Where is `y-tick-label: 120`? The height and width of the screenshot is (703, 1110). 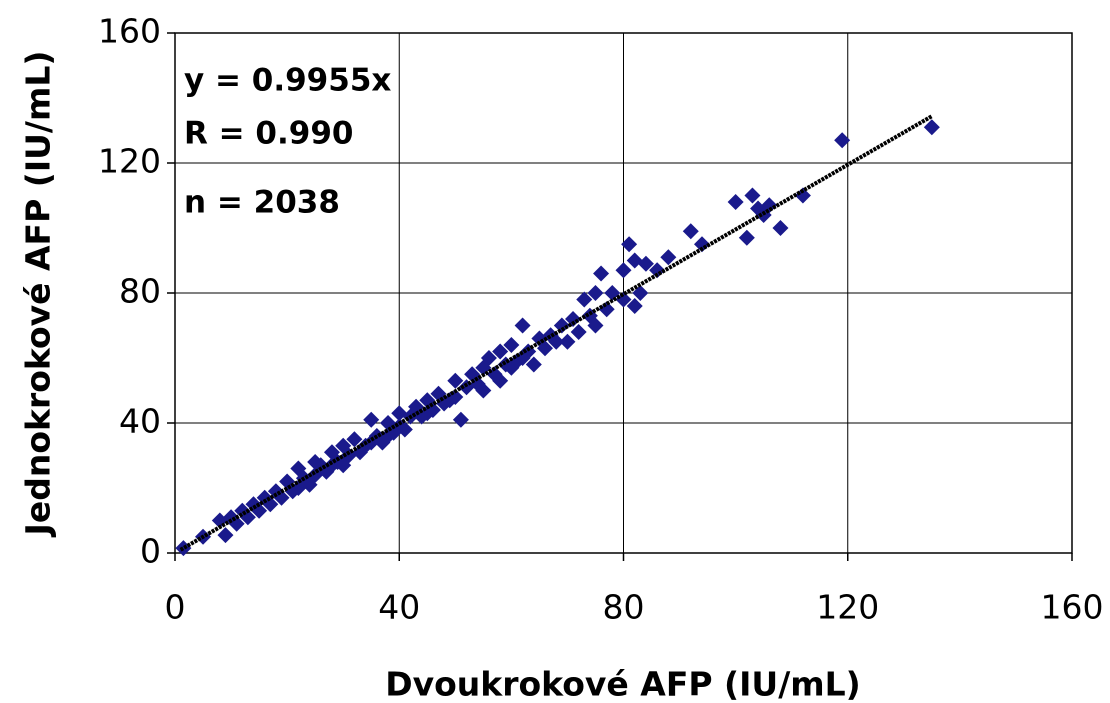
y-tick-label: 120 is located at coordinates (129, 161).